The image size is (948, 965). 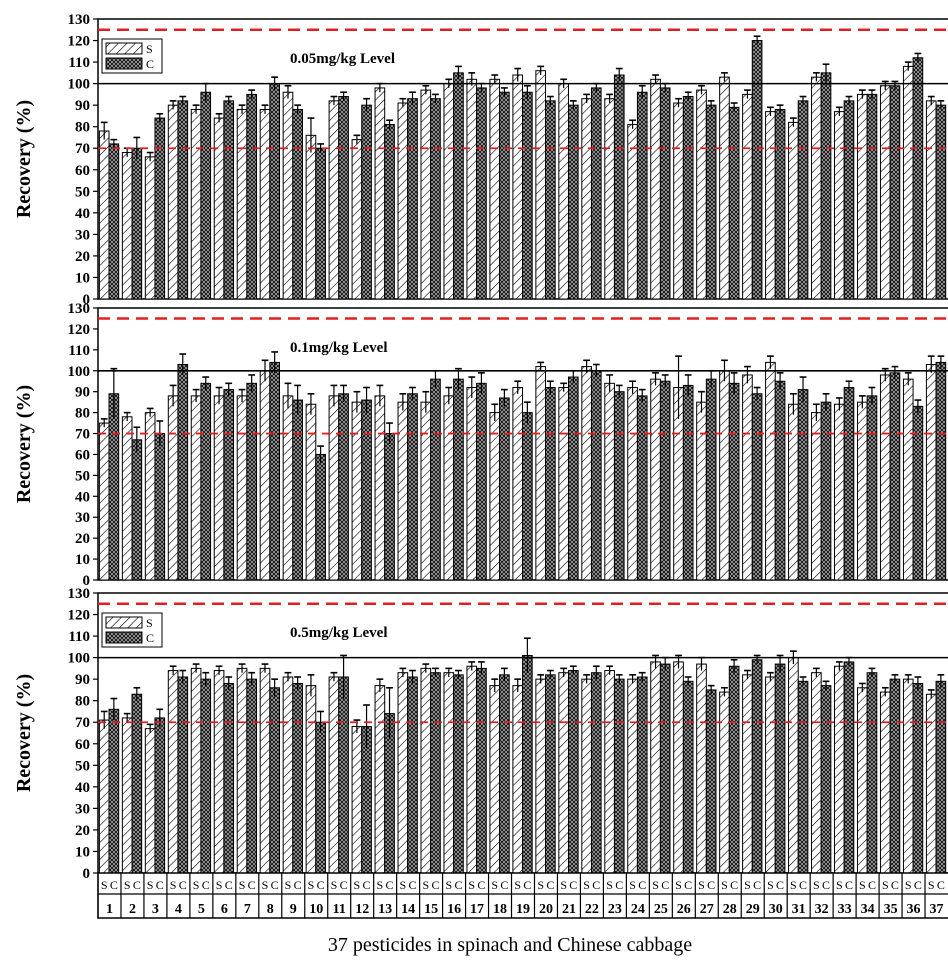 What do you see at coordinates (82, 235) in the screenshot?
I see `y-tick-label: 30` at bounding box center [82, 235].